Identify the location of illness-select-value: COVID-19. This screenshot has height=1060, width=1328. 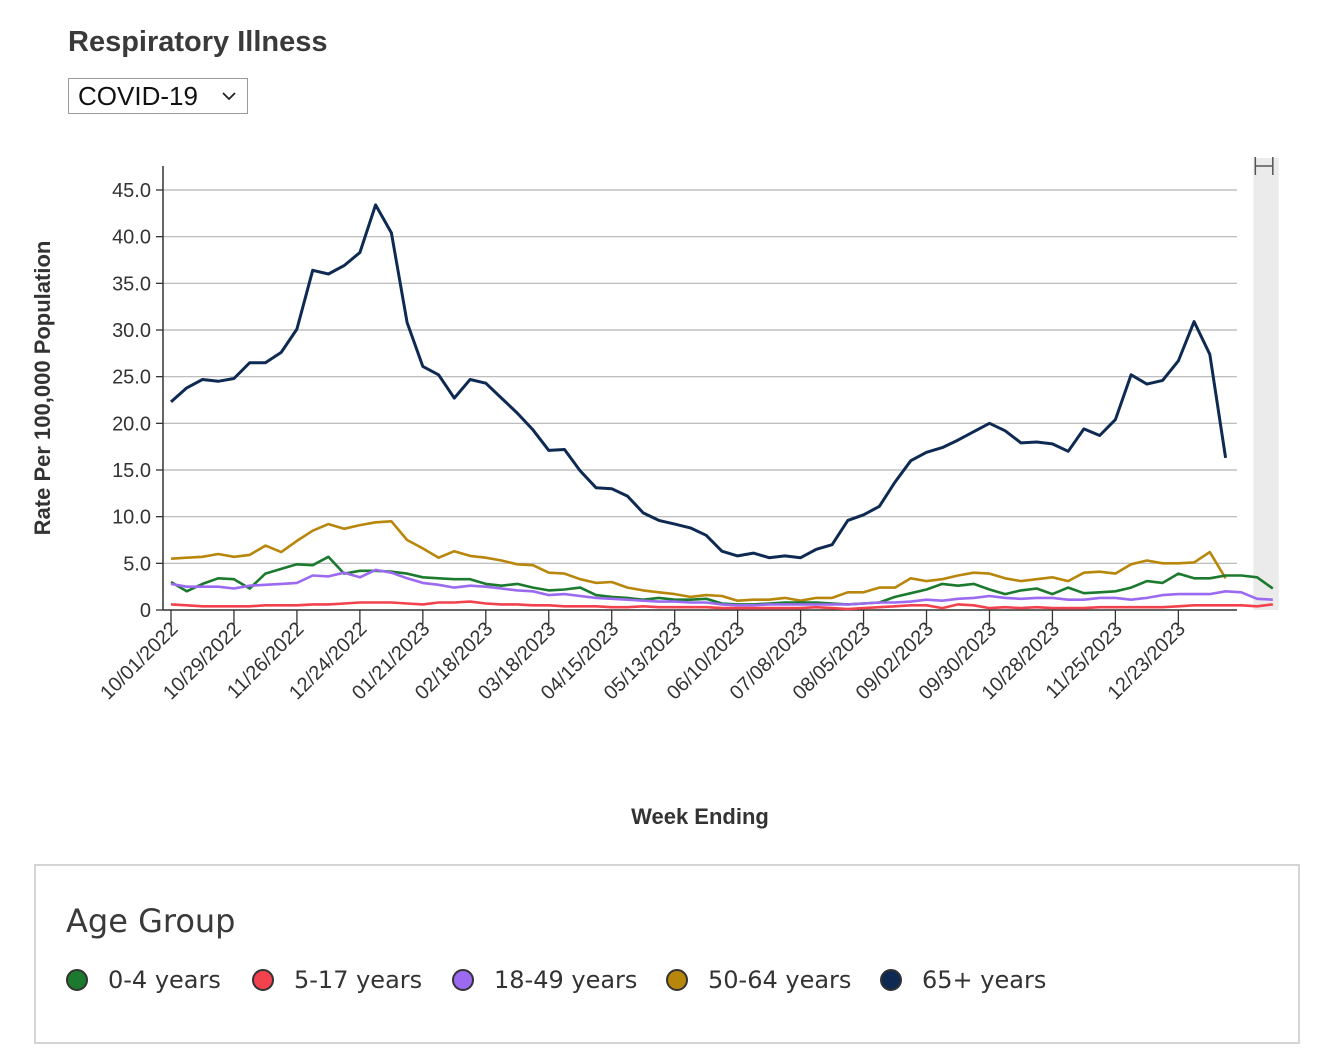
(138, 95).